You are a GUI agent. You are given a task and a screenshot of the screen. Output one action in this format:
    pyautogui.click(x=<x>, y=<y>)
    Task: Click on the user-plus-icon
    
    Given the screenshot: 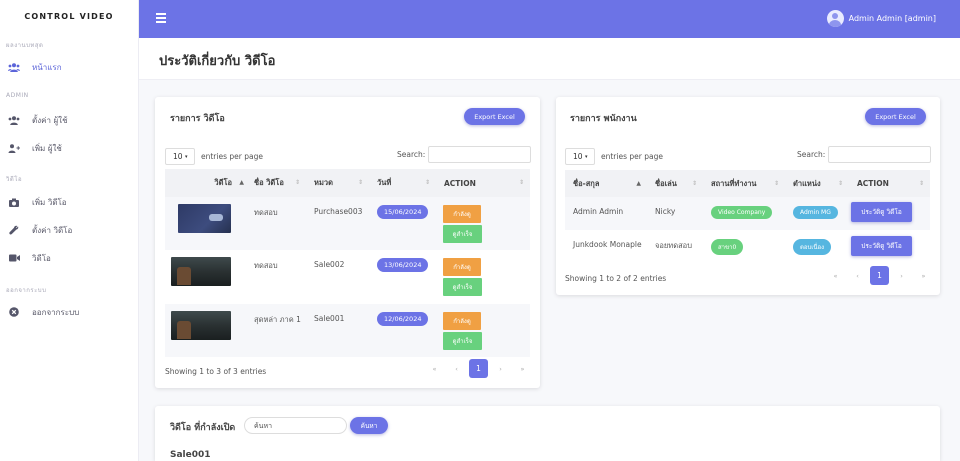 What is the action you would take?
    pyautogui.click(x=14, y=148)
    